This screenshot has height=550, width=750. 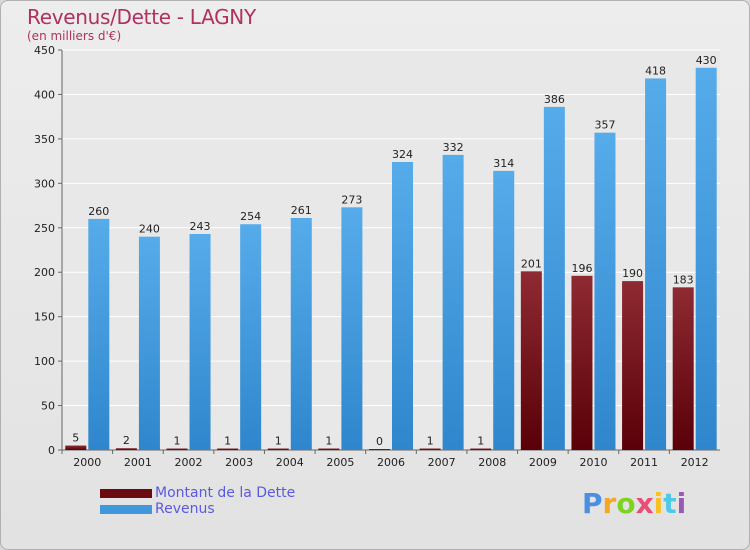 I want to click on y-tick-label: 0, so click(x=51, y=450).